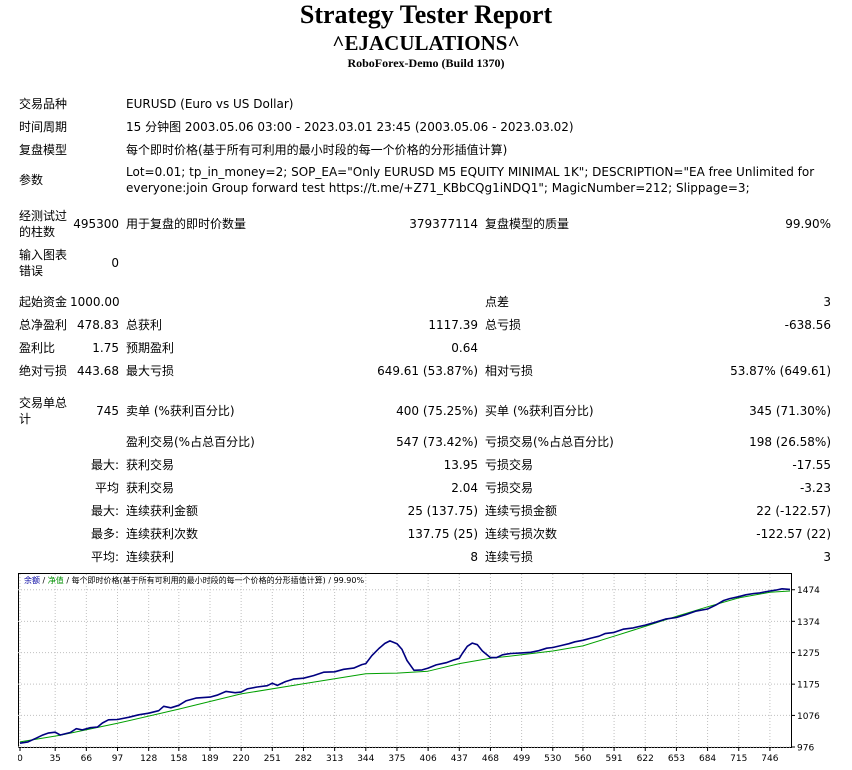 This screenshot has width=852, height=770. What do you see at coordinates (106, 488) in the screenshot?
I see `average-prefix: 平均` at bounding box center [106, 488].